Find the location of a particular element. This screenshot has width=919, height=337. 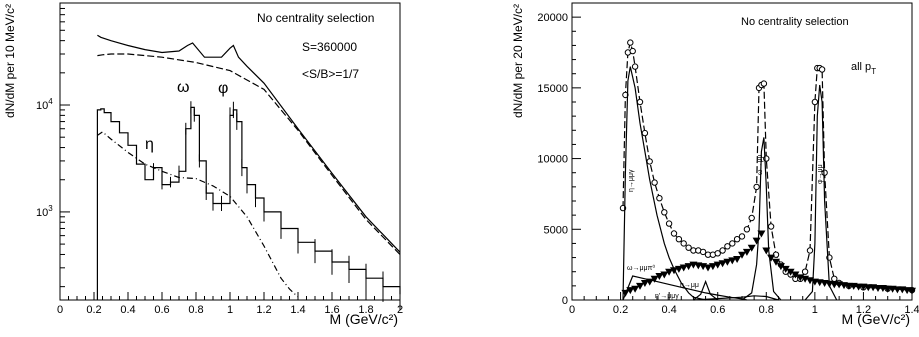

left-x-axis: 00.20.40.60.811.21.41.61.82 is located at coordinates (230, 304).